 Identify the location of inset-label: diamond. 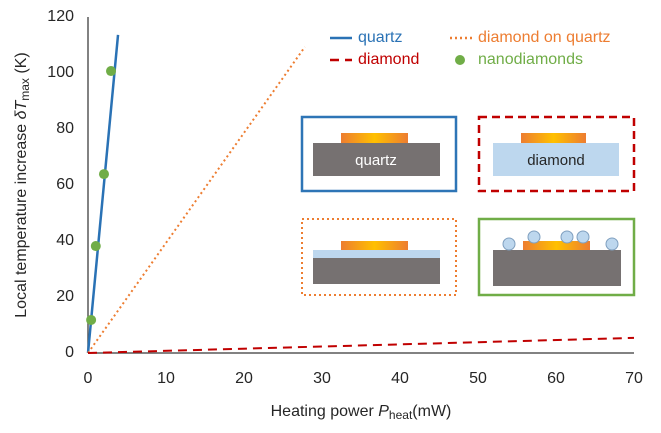
(556, 160).